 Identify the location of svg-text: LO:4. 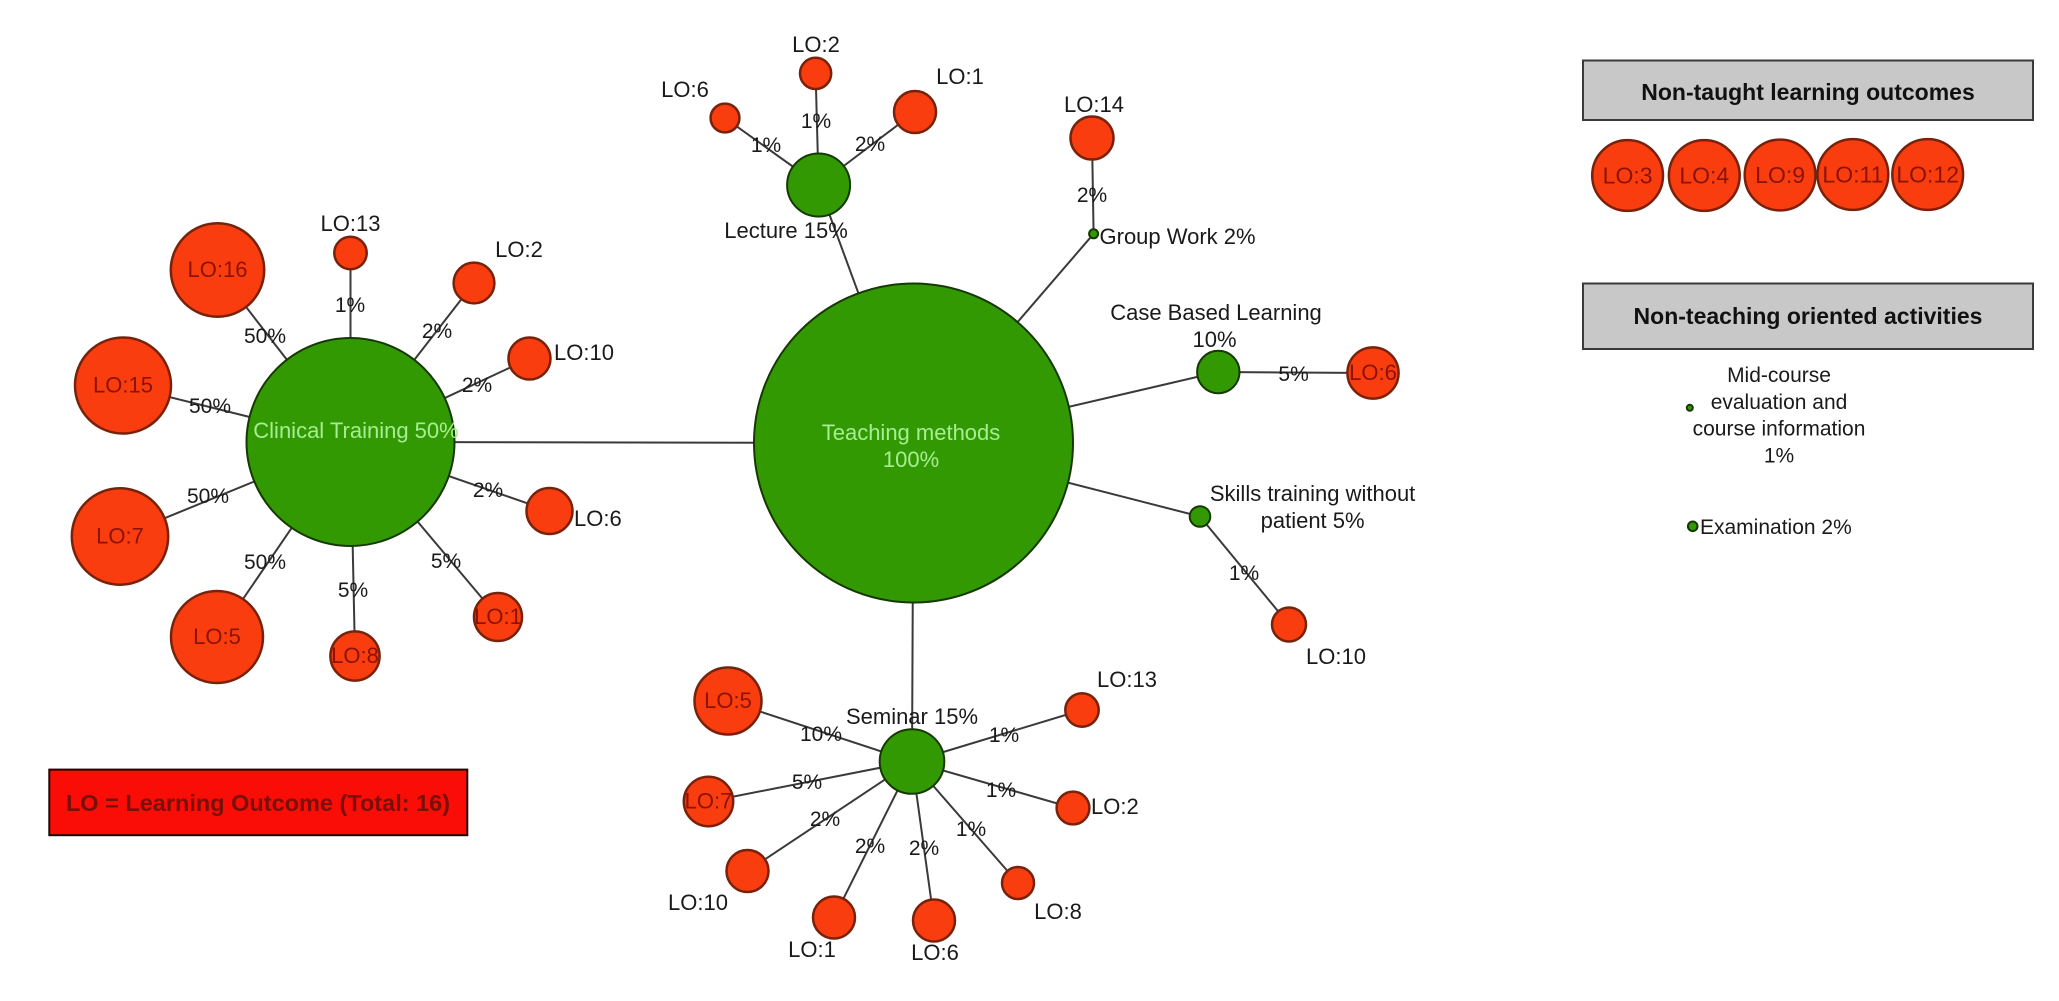
(1704, 176).